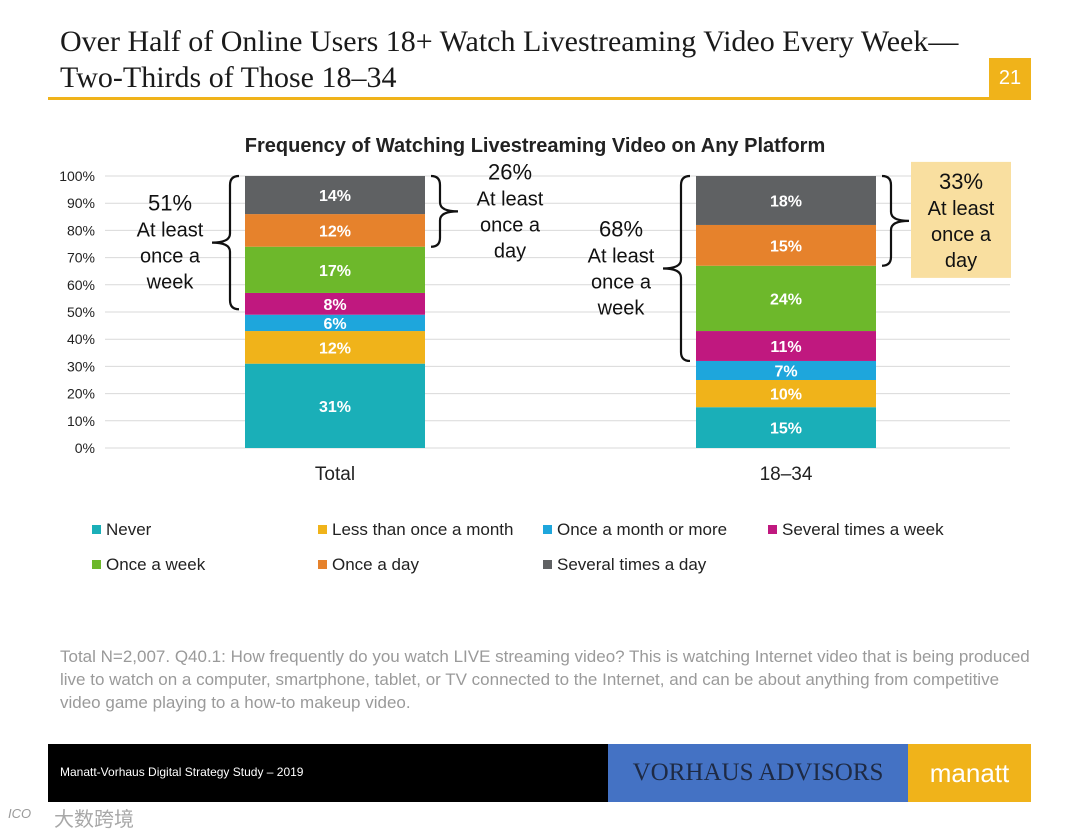  Describe the element at coordinates (81, 339) in the screenshot. I see `y-tick-label: 40%` at that location.